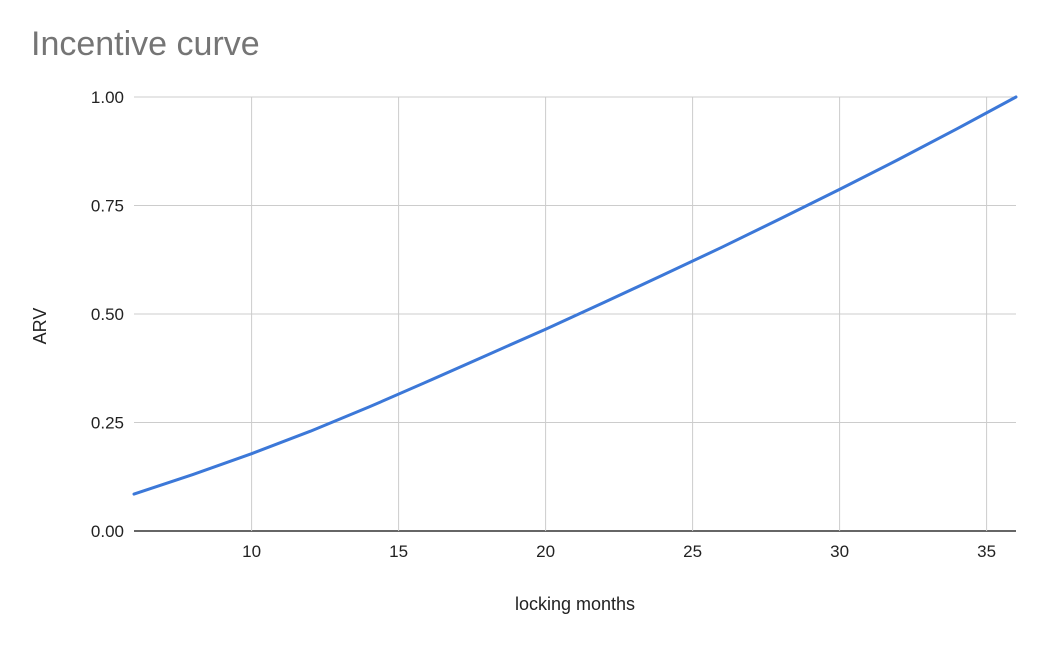  Describe the element at coordinates (145, 44) in the screenshot. I see `chart-title: Incentive curve` at that location.